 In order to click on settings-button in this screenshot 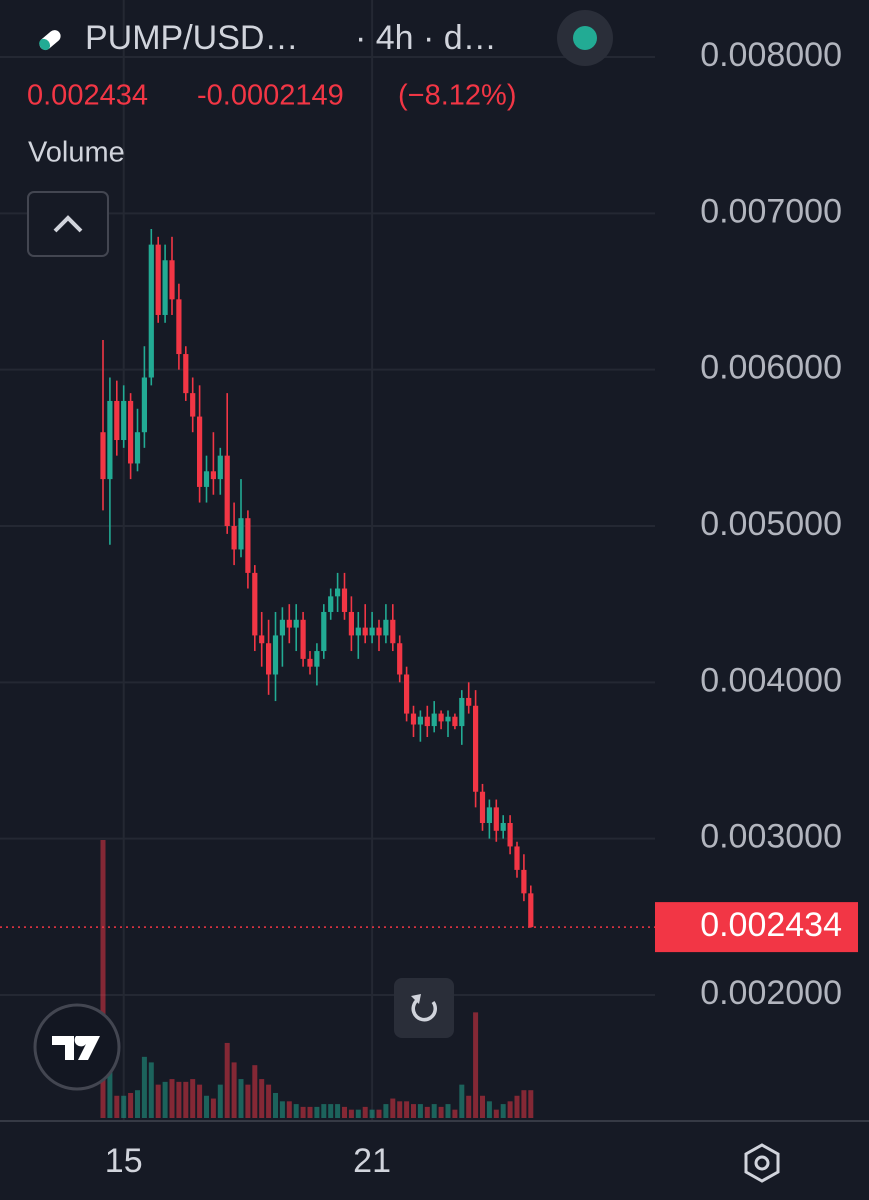, I will do `click(762, 1163)`.